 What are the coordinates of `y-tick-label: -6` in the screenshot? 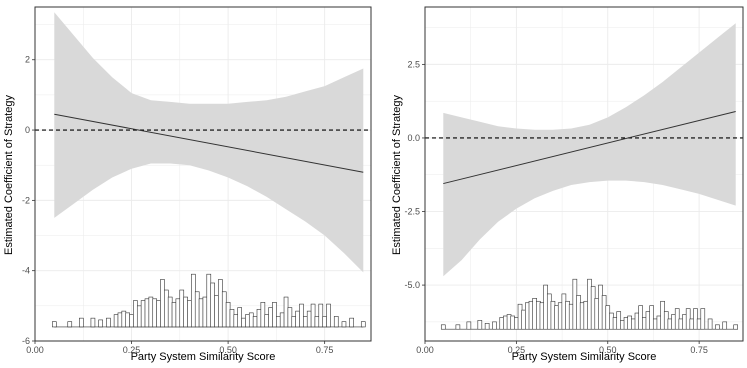 It's located at (26, 341).